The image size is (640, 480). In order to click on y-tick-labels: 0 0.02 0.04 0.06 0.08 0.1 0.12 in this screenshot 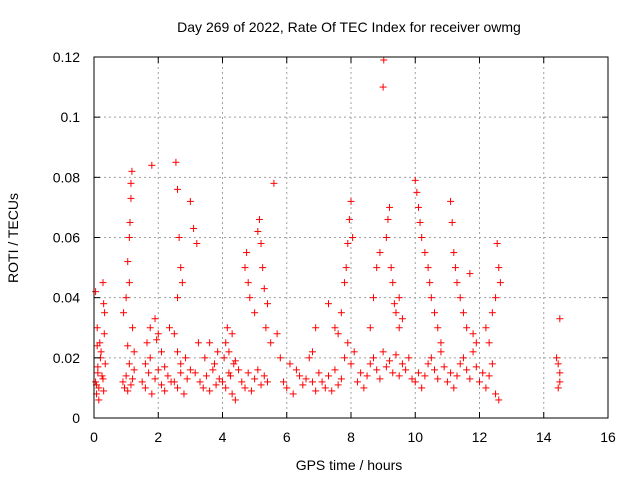, I will do `click(66, 237)`.